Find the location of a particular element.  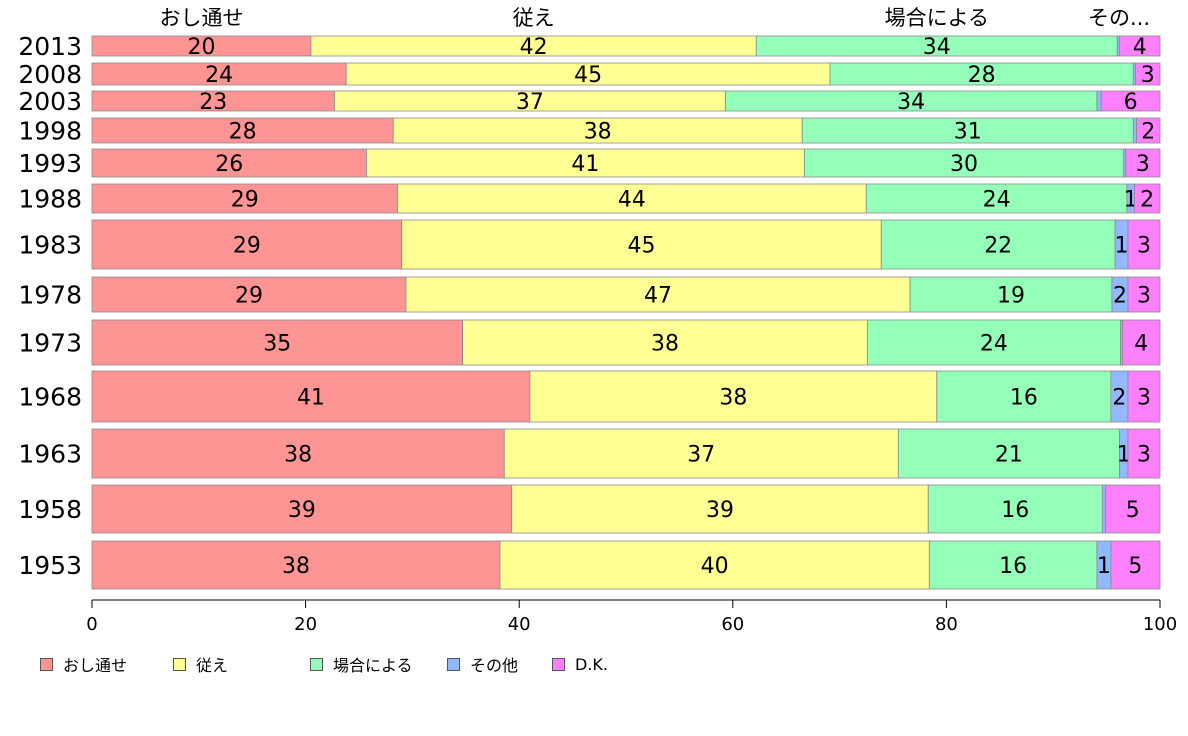

data-label: 35 is located at coordinates (277, 344).